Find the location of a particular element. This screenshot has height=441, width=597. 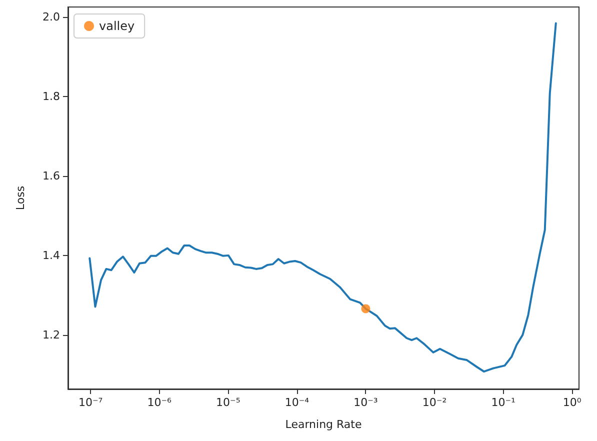

x-tick-label: 10⁻⁶ is located at coordinates (159, 402).